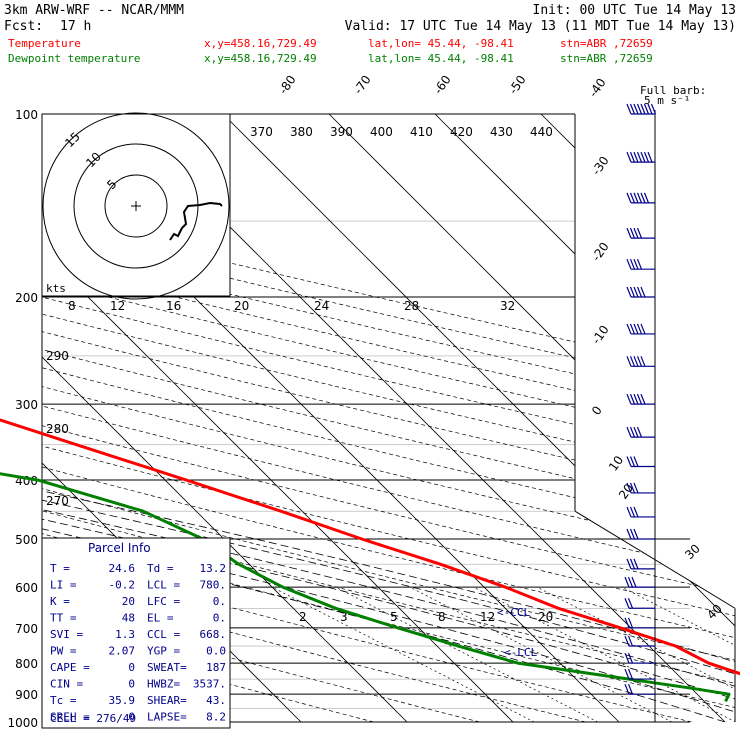  Describe the element at coordinates (219, 601) in the screenshot. I see `parcel-val-b-2: 0.` at that location.